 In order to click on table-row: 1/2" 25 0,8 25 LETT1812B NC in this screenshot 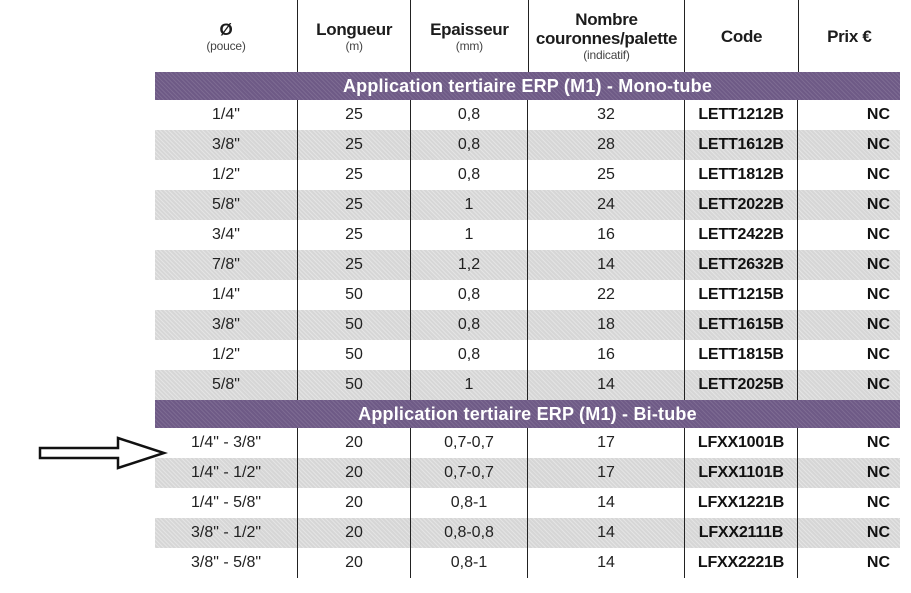, I will do `click(527, 175)`.